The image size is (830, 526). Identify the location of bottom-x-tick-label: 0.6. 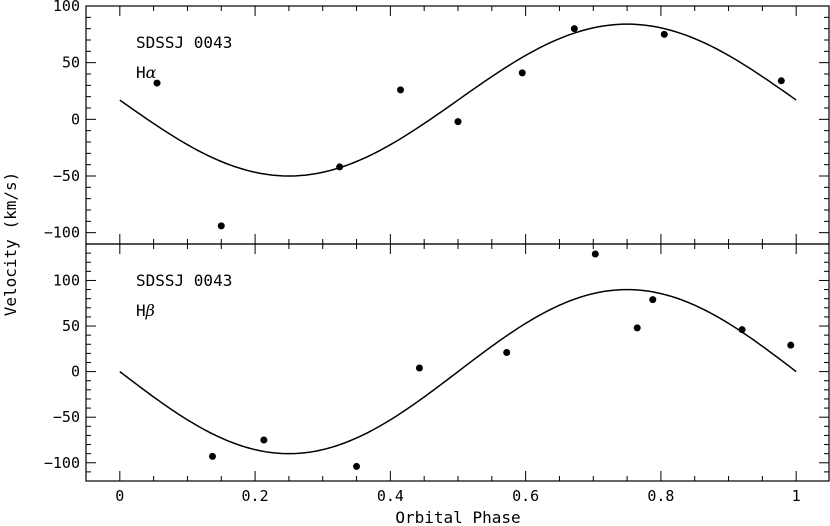
(525, 496).